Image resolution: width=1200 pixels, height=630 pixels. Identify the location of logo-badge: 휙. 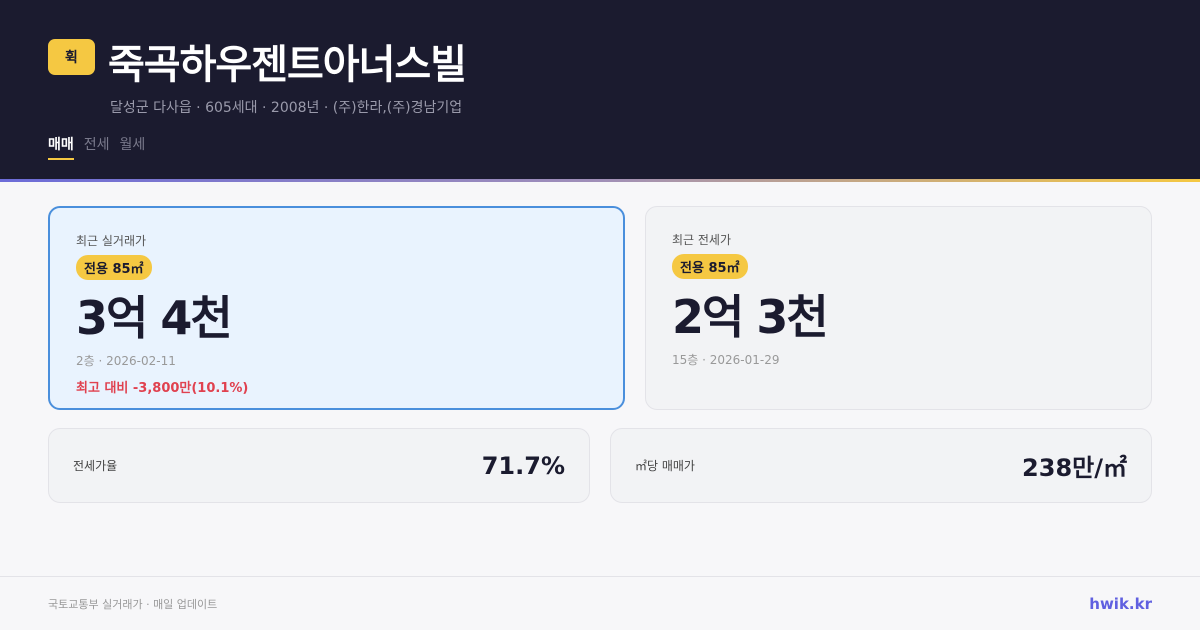
(71, 57).